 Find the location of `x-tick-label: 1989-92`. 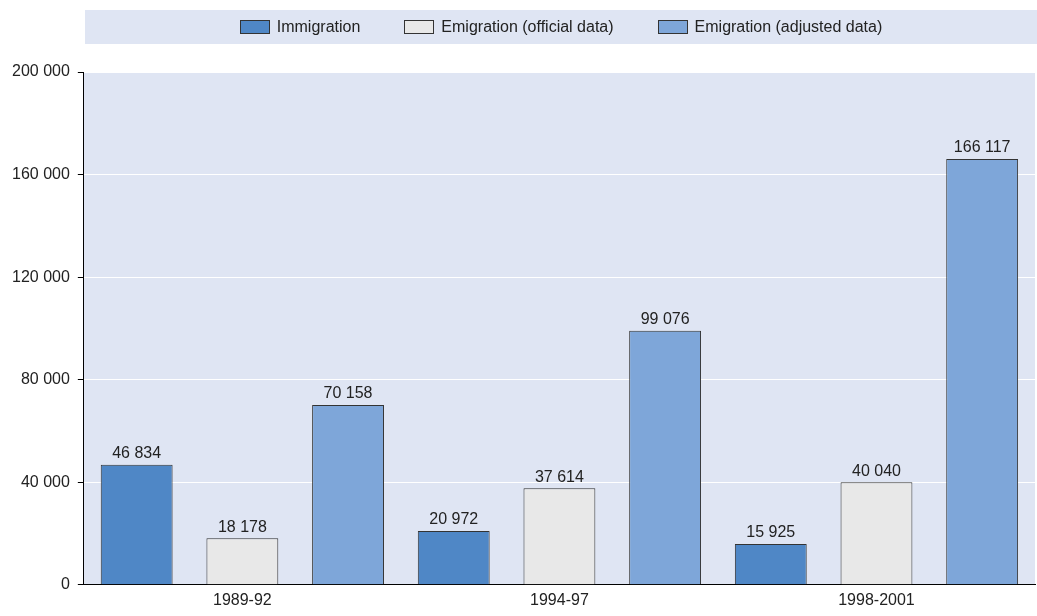

x-tick-label: 1989-92 is located at coordinates (242, 599).